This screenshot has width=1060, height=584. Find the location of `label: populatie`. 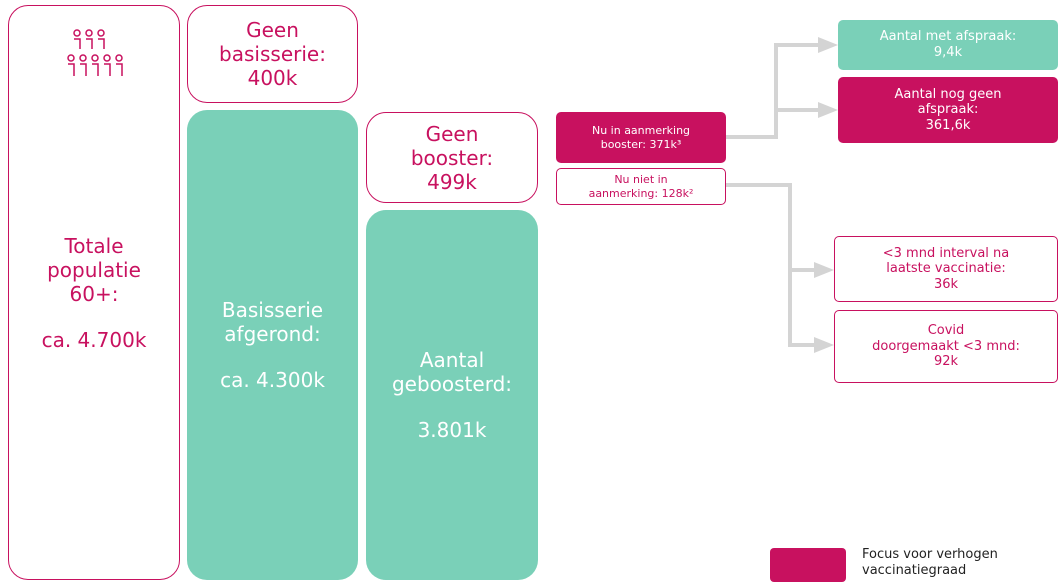

label: populatie is located at coordinates (94, 269).